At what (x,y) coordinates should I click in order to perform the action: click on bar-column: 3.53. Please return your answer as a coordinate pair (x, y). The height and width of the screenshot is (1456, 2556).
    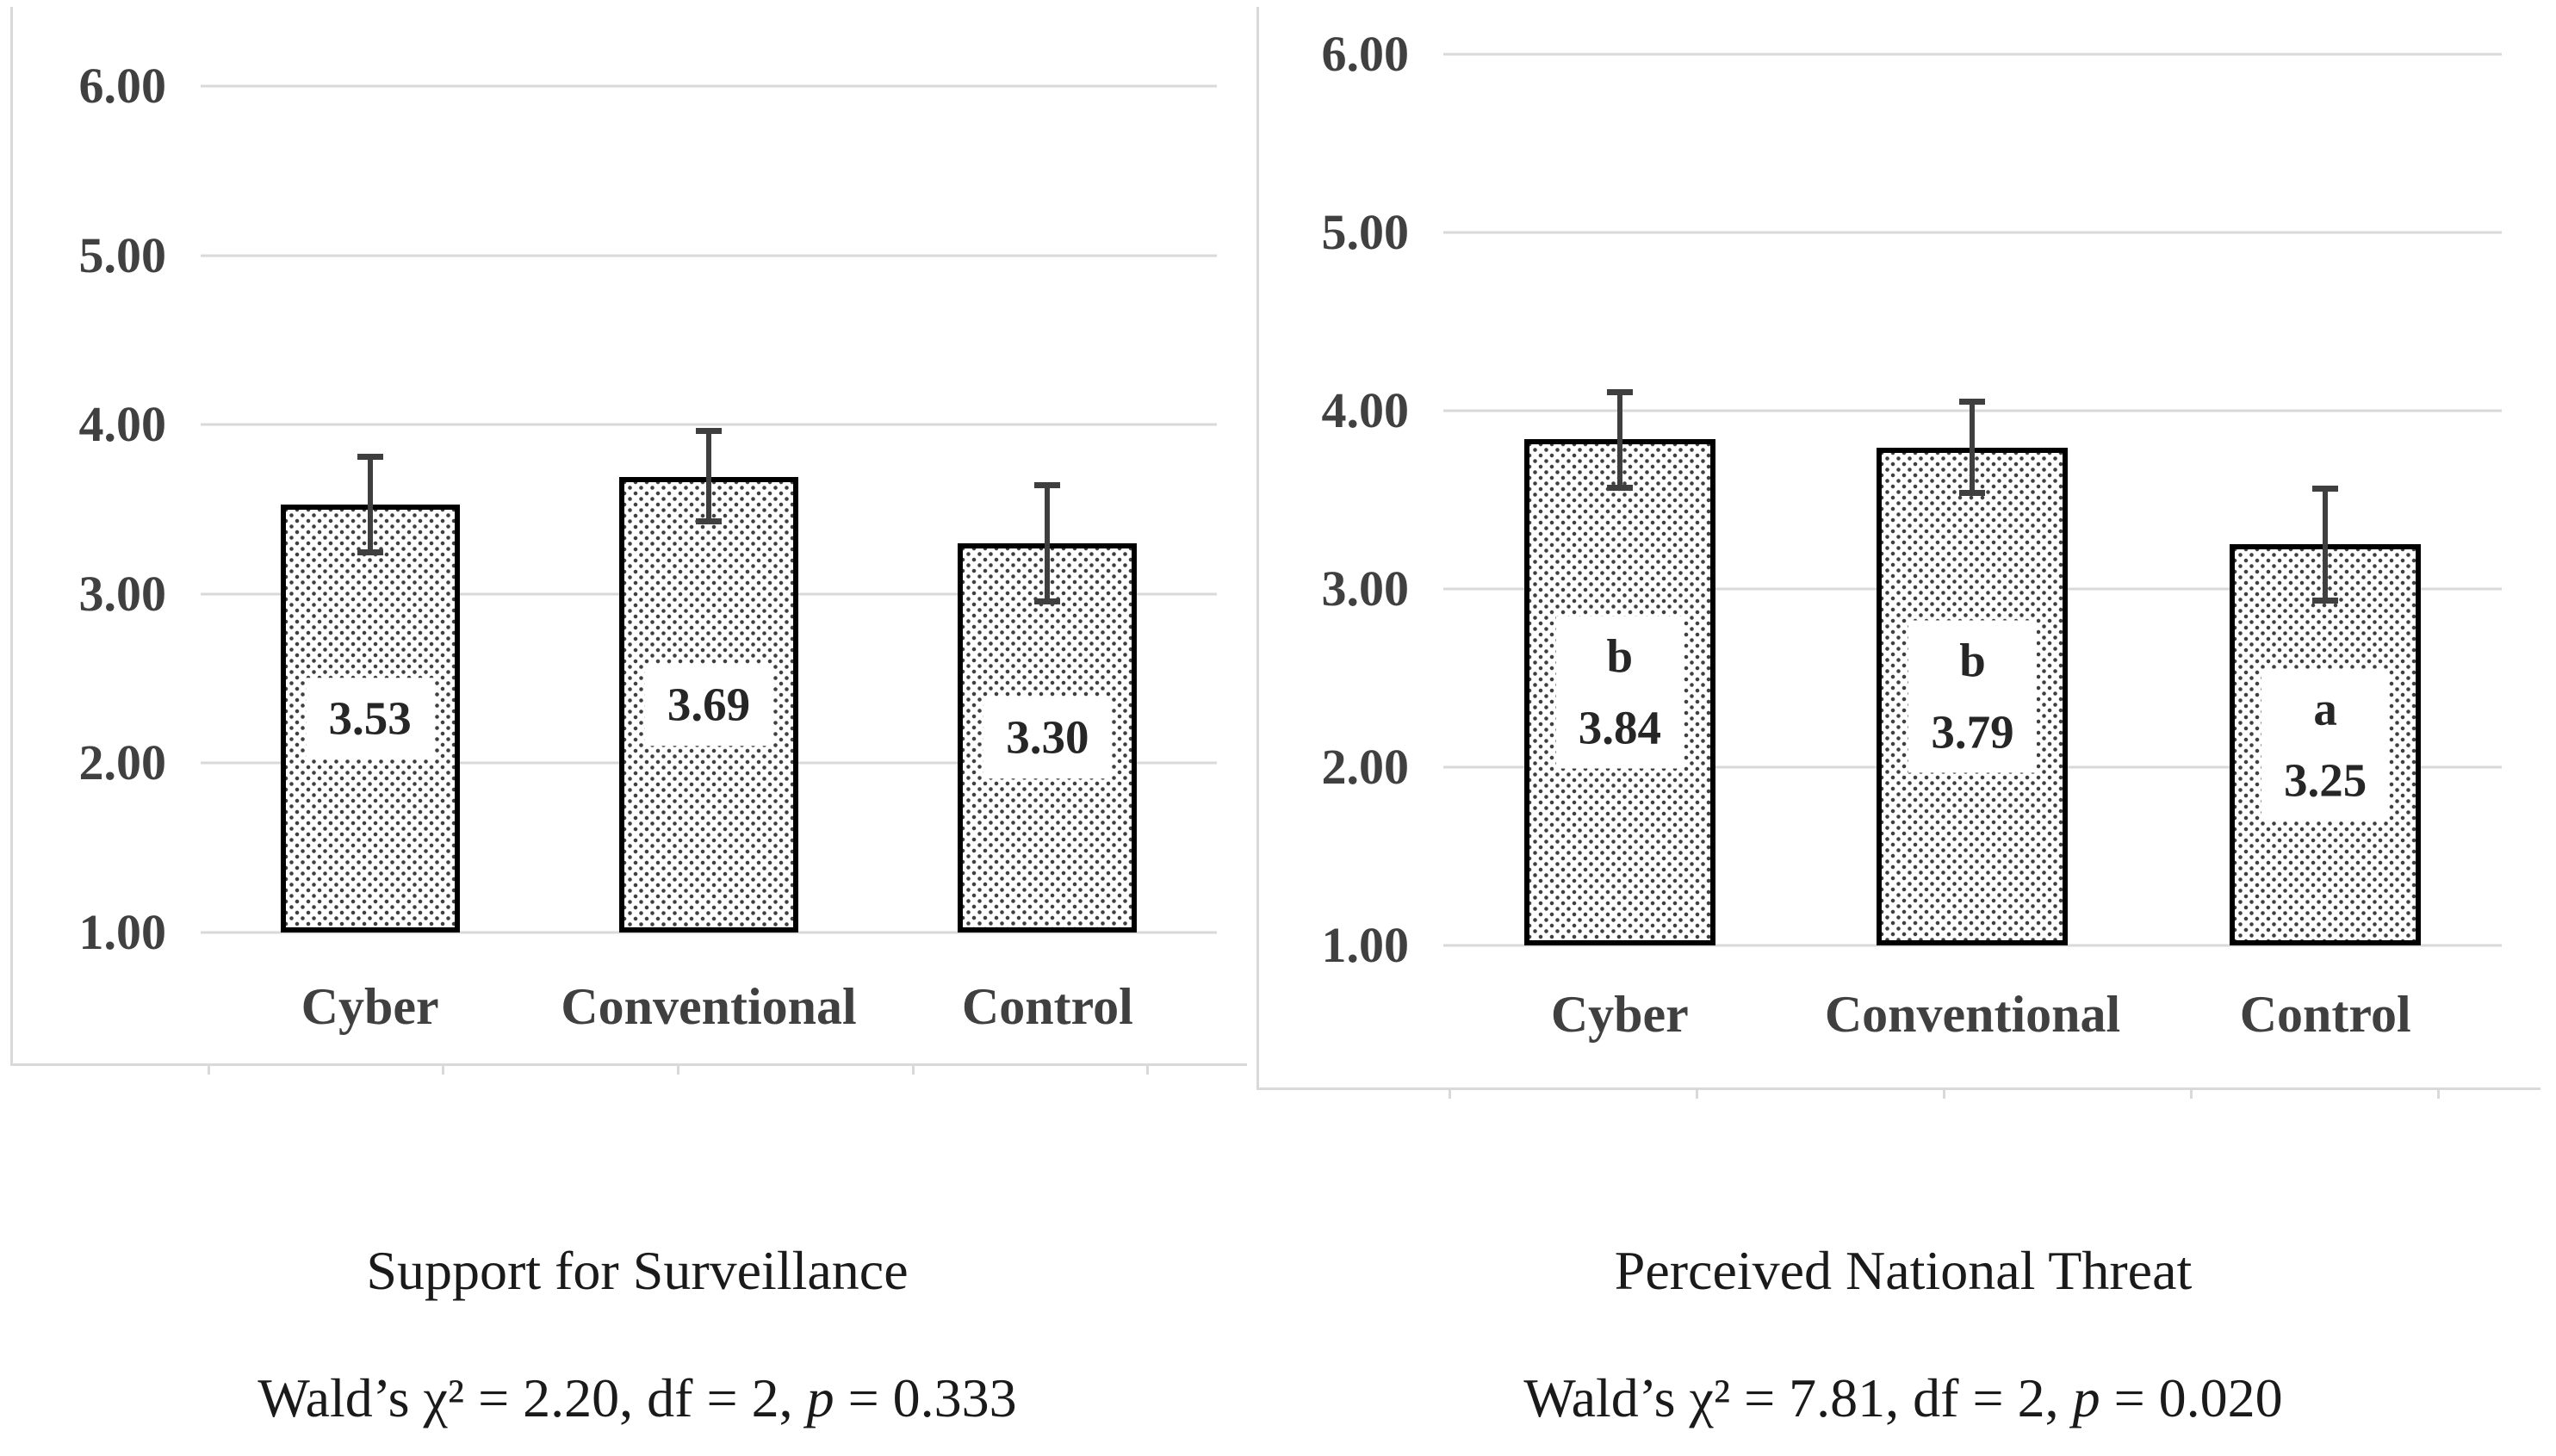
    Looking at the image, I should click on (370, 509).